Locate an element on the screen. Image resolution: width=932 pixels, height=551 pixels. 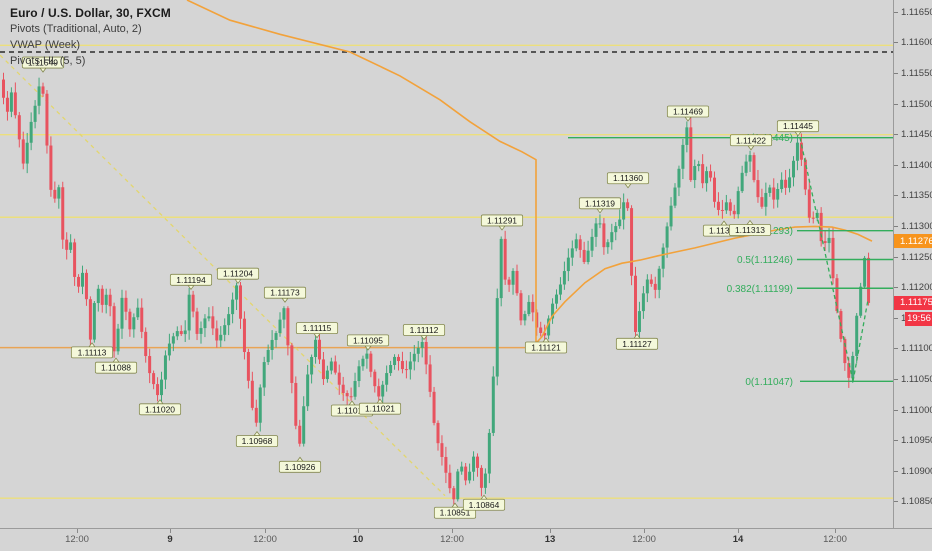
pivot-label-text: 1.11319 is located at coordinates (600, 203).